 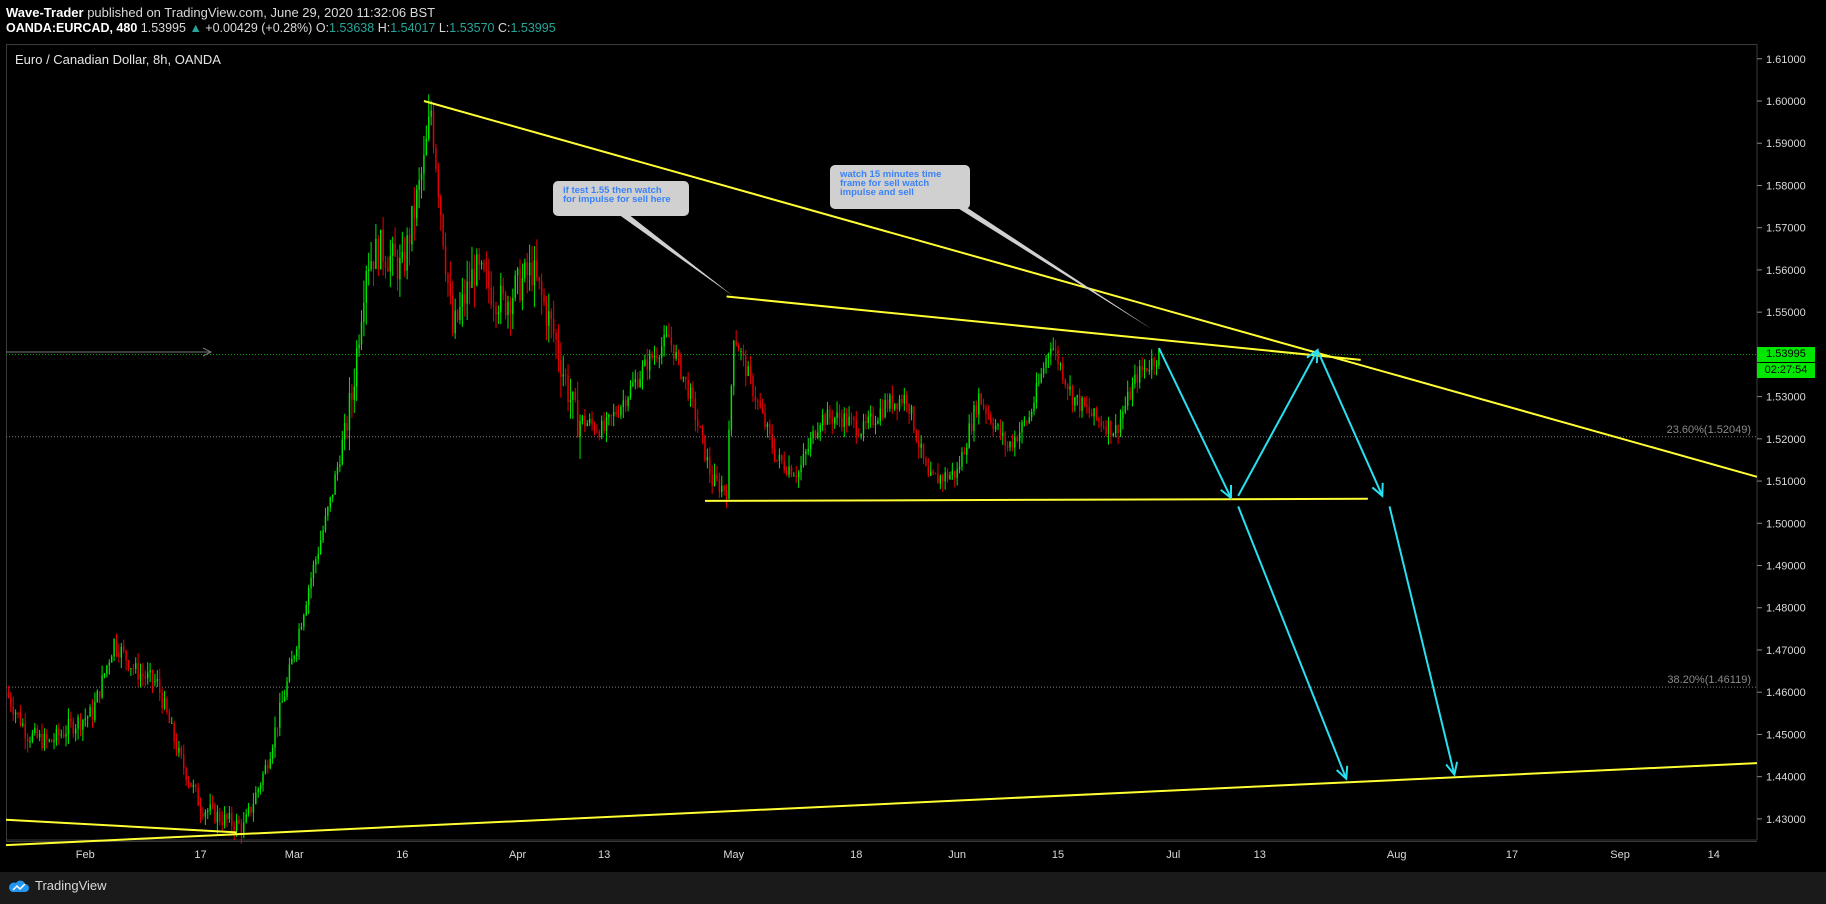 What do you see at coordinates (913, 888) in the screenshot?
I see `footer-bar` at bounding box center [913, 888].